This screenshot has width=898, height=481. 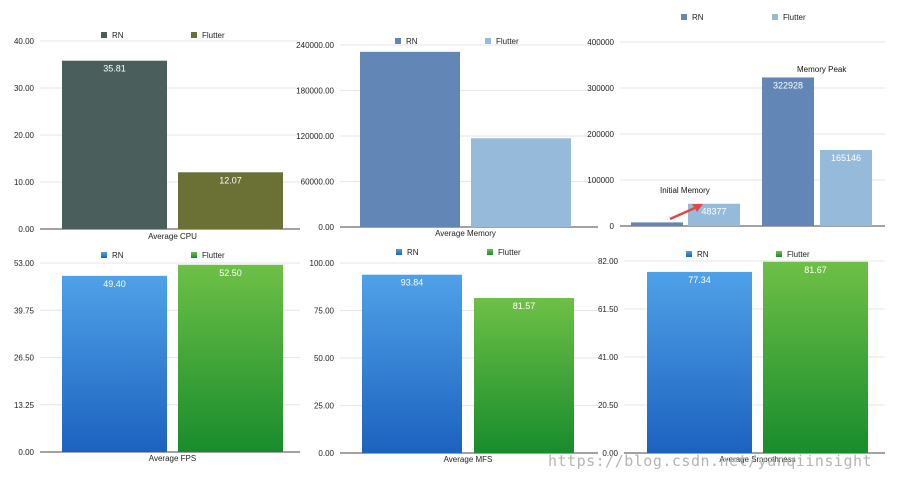 I want to click on y-tick-label: 53.00, so click(x=24, y=263).